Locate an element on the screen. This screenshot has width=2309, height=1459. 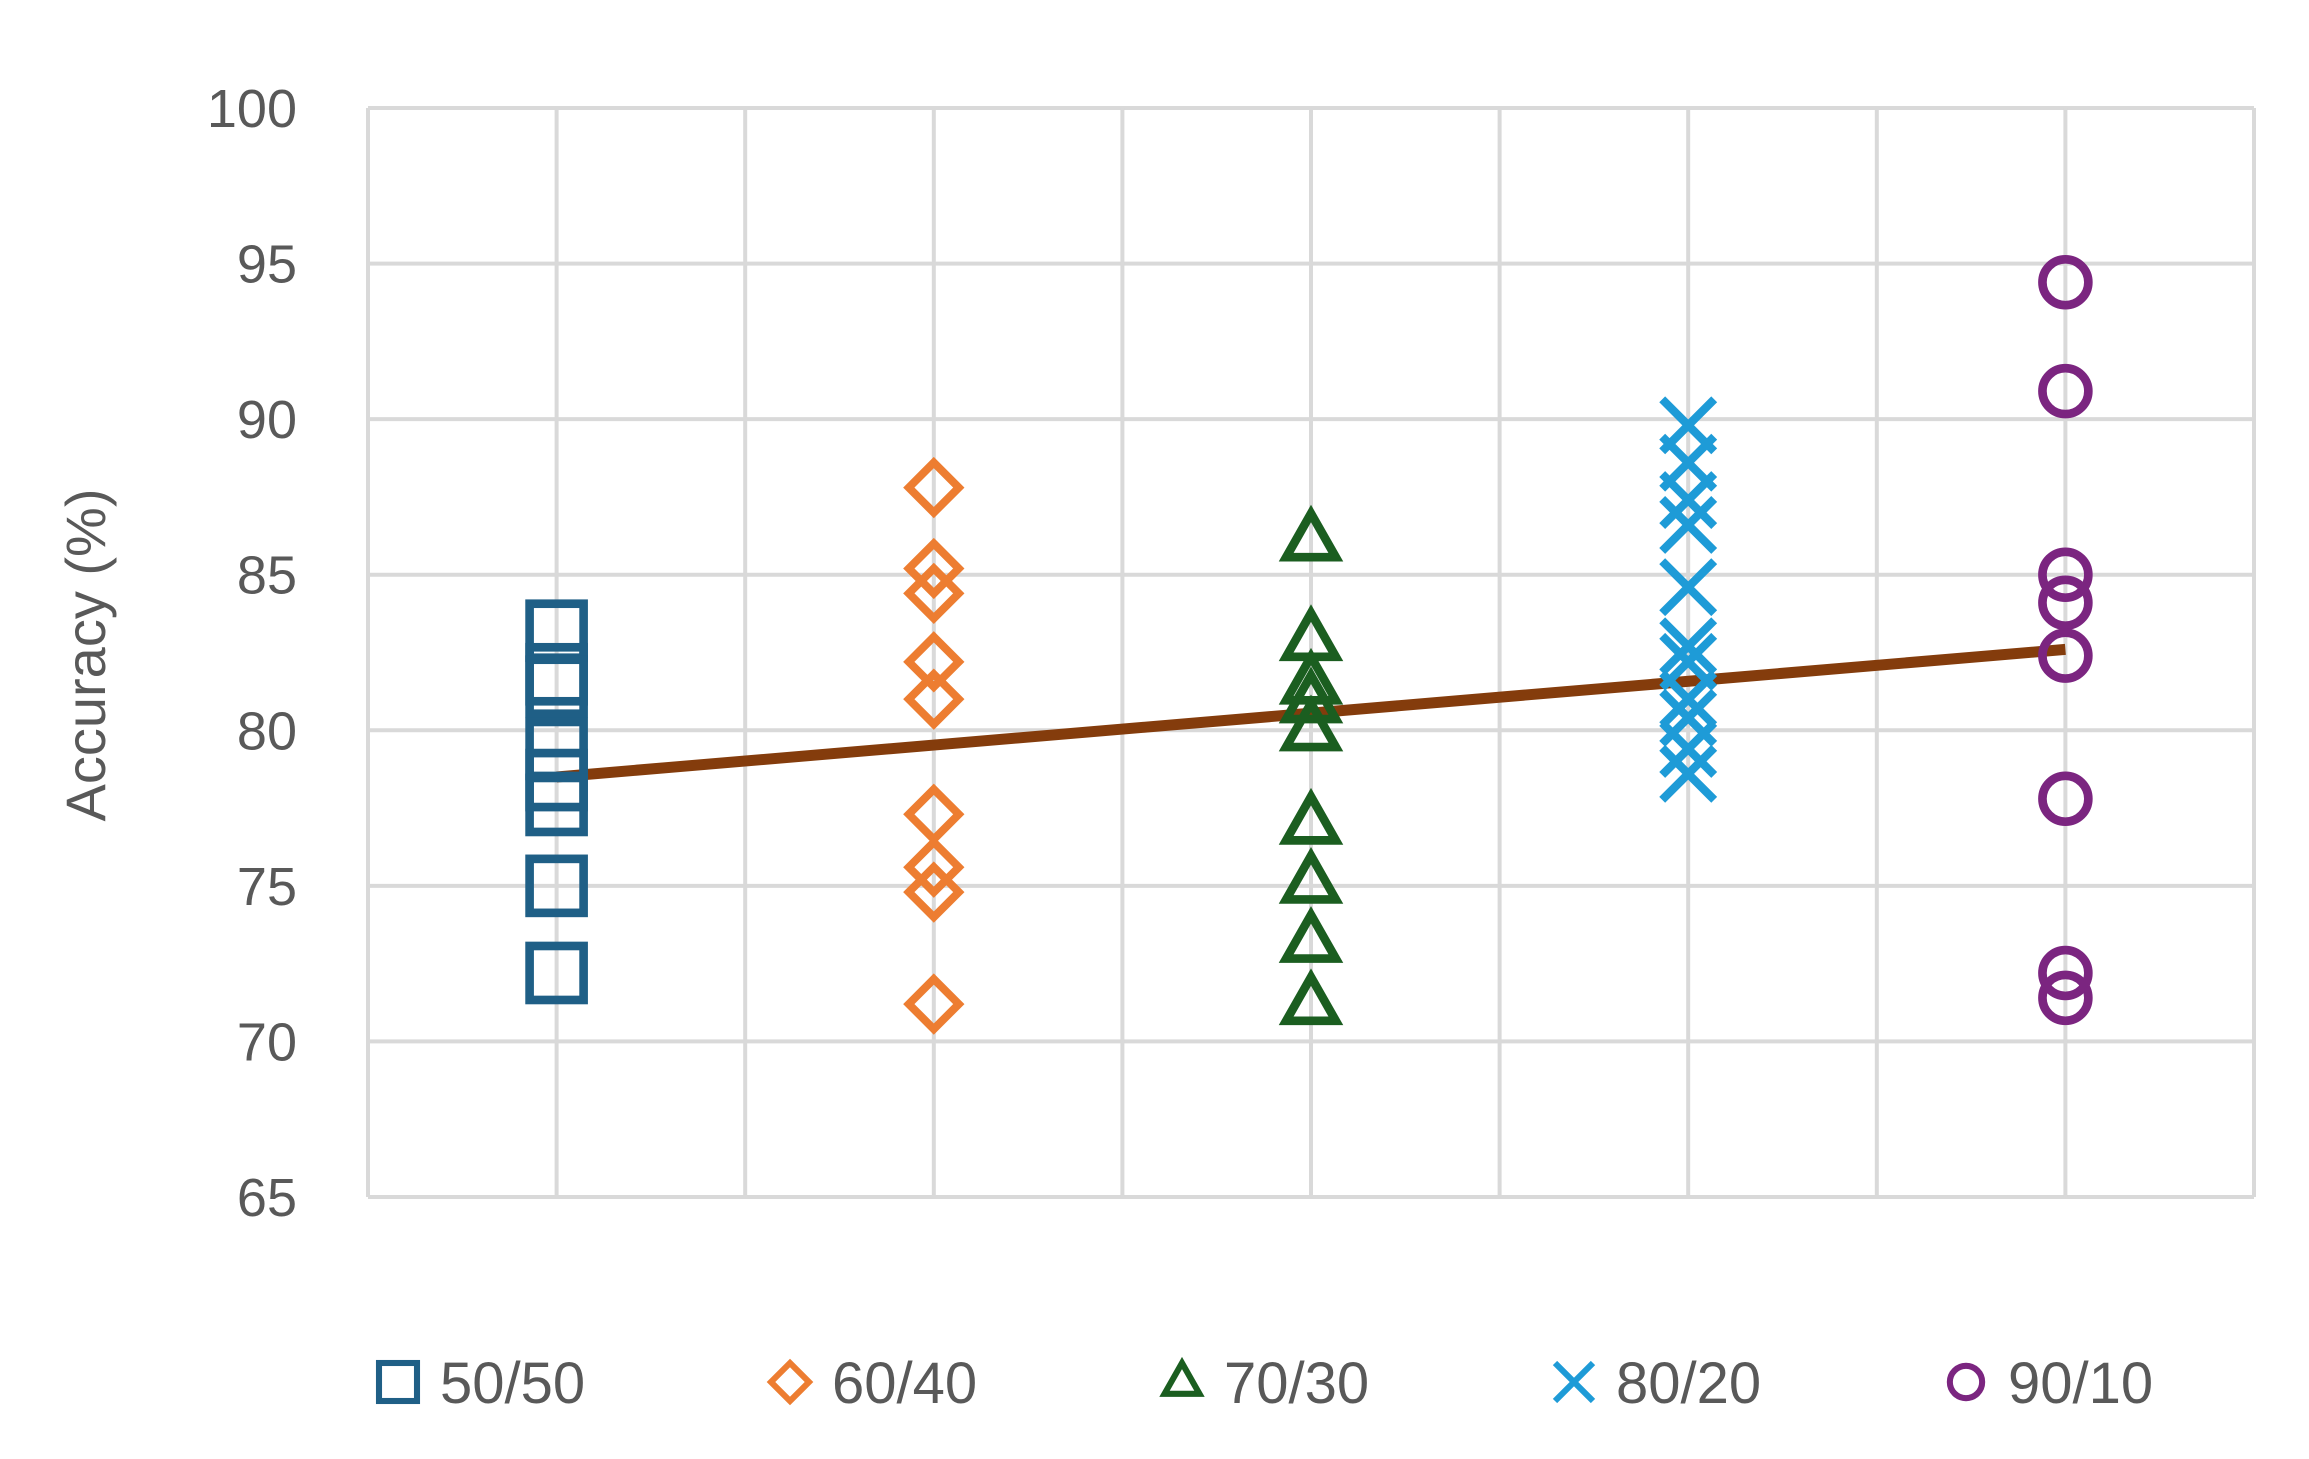
y-tick-label: 65 is located at coordinates (267, 1198).